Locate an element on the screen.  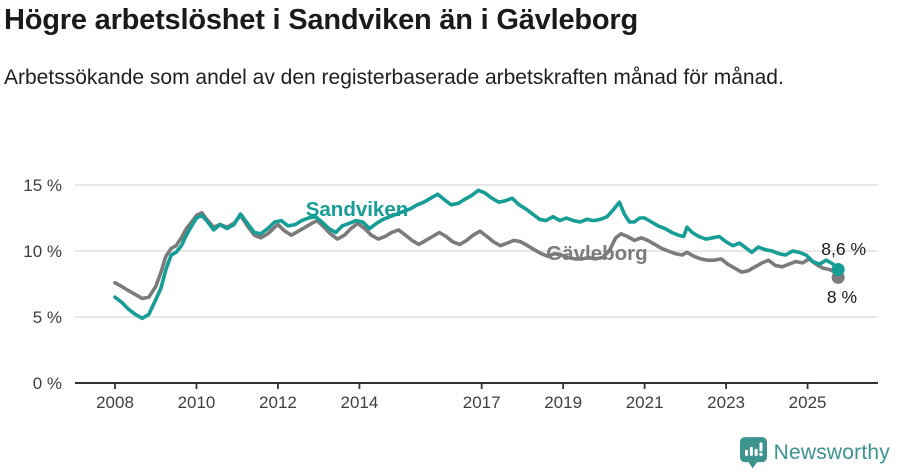
x-tick-label-2019: 2019 is located at coordinates (563, 402).